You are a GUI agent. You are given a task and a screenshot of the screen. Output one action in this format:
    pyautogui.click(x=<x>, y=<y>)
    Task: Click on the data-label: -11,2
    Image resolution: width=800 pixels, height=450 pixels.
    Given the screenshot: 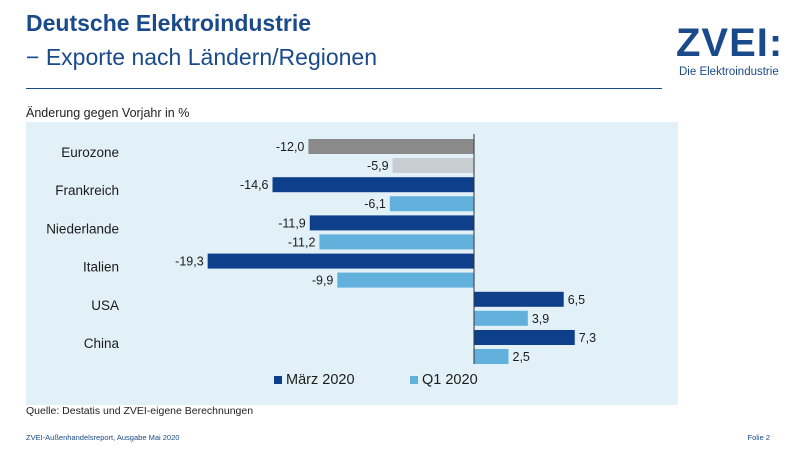 What is the action you would take?
    pyautogui.click(x=302, y=242)
    